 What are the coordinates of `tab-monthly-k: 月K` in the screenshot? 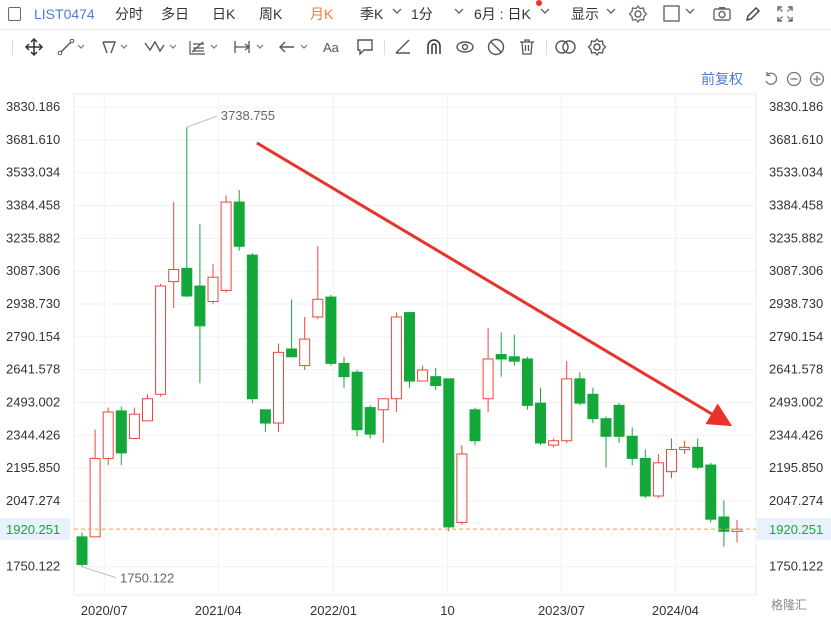 It's located at (322, 14).